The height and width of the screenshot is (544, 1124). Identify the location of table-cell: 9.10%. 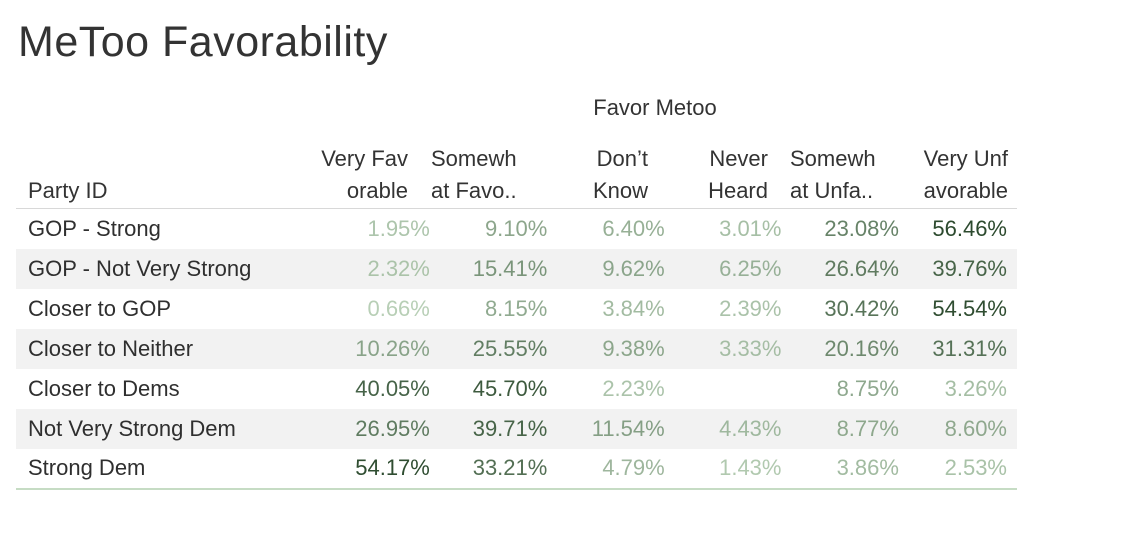
(516, 228).